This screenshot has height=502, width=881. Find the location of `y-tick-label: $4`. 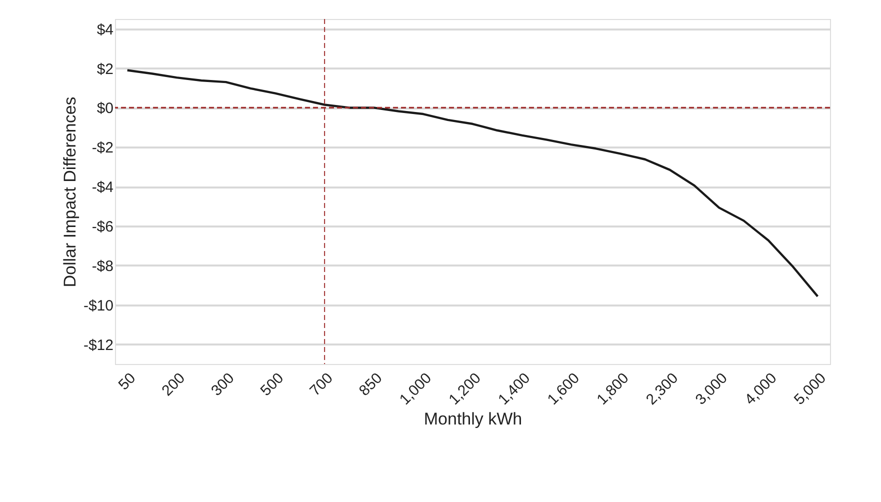

y-tick-label: $4 is located at coordinates (105, 29).